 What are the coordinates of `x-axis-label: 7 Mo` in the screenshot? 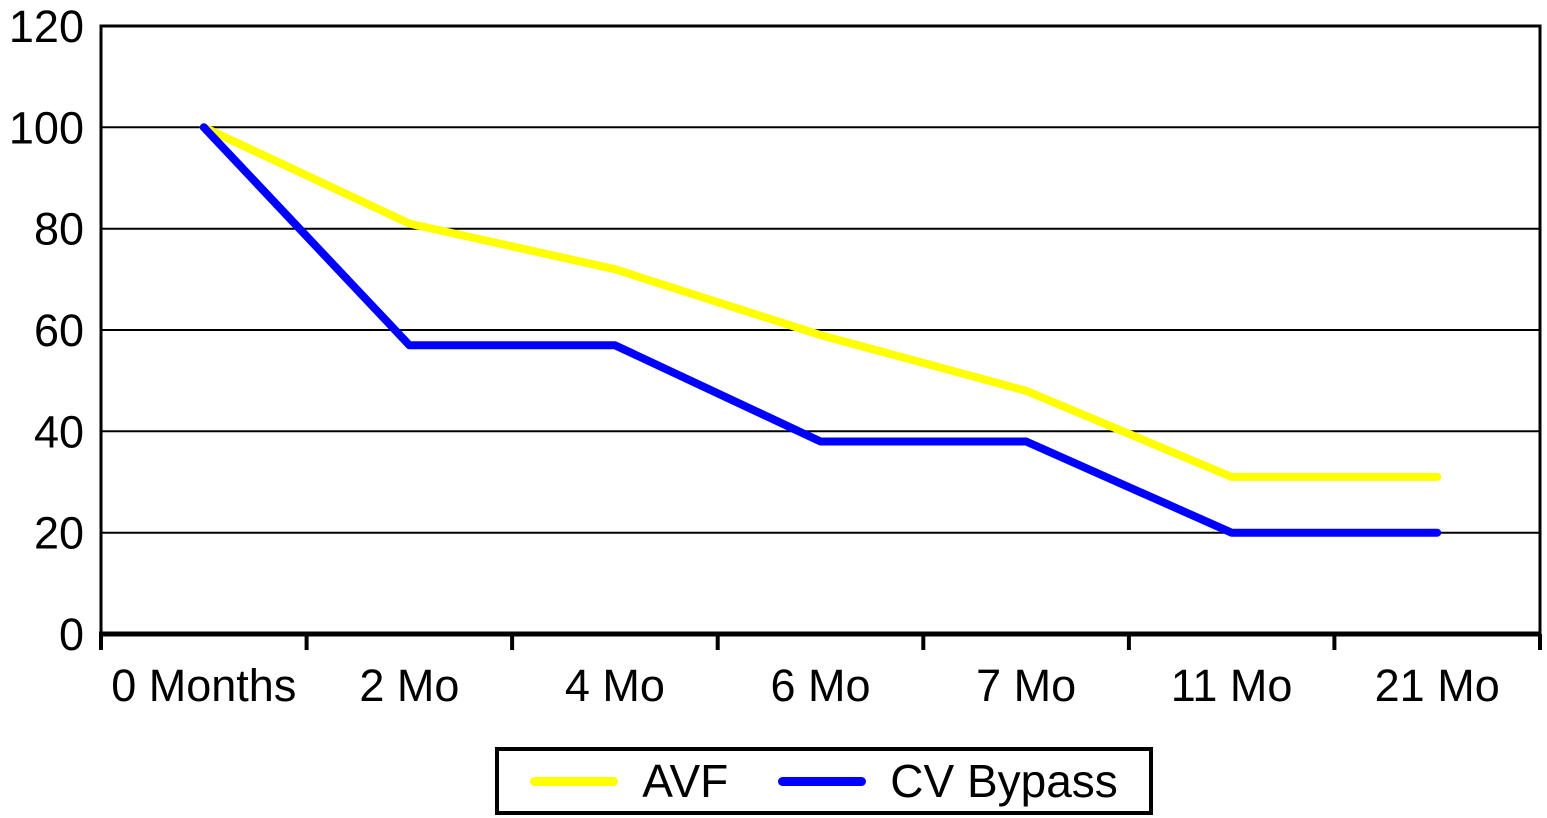 It's located at (1026, 685).